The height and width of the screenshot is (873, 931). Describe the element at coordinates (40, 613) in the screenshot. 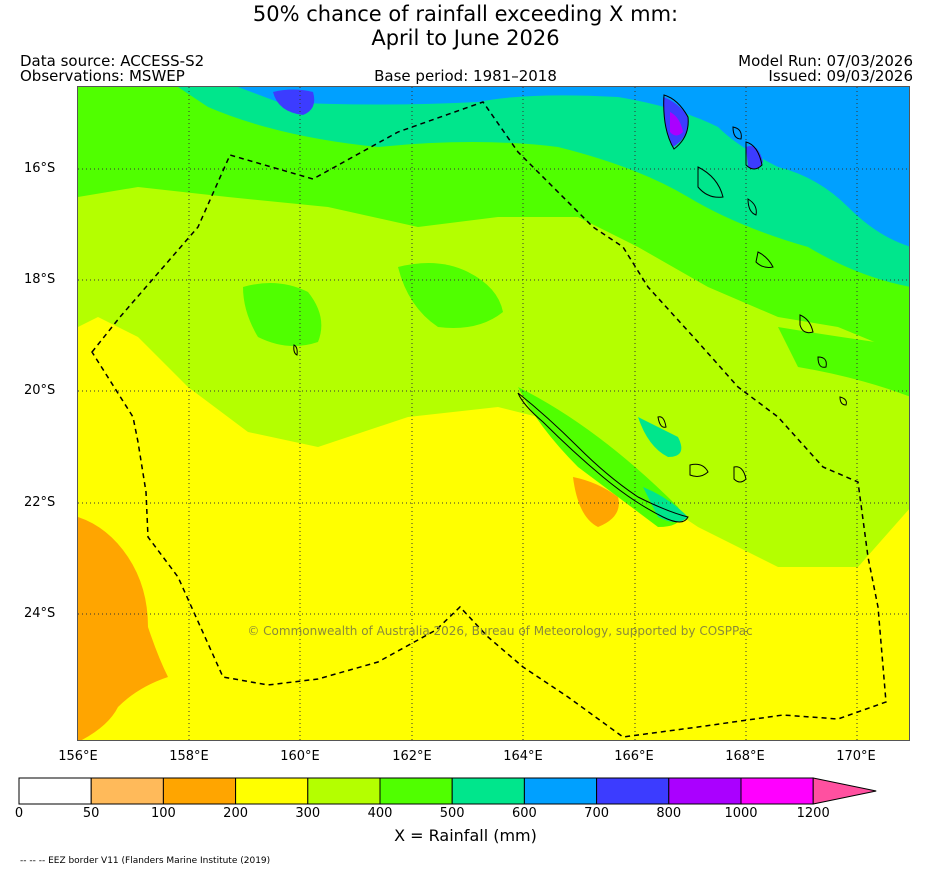

I see `lat-label-24s: 24°S` at that location.